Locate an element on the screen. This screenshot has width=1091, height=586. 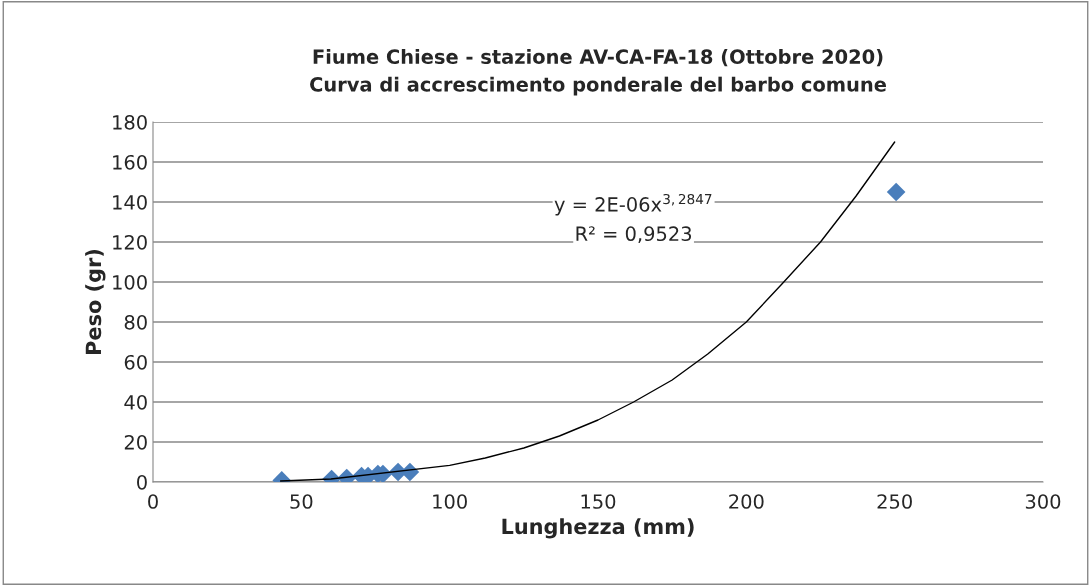
y-axis-title: Peso (gr) is located at coordinates (95, 301).